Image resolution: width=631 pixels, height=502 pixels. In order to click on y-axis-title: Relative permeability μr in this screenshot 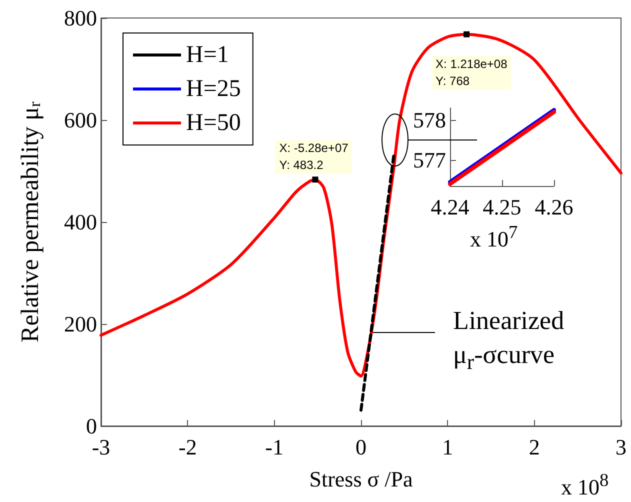, I will do `click(30, 221)`.